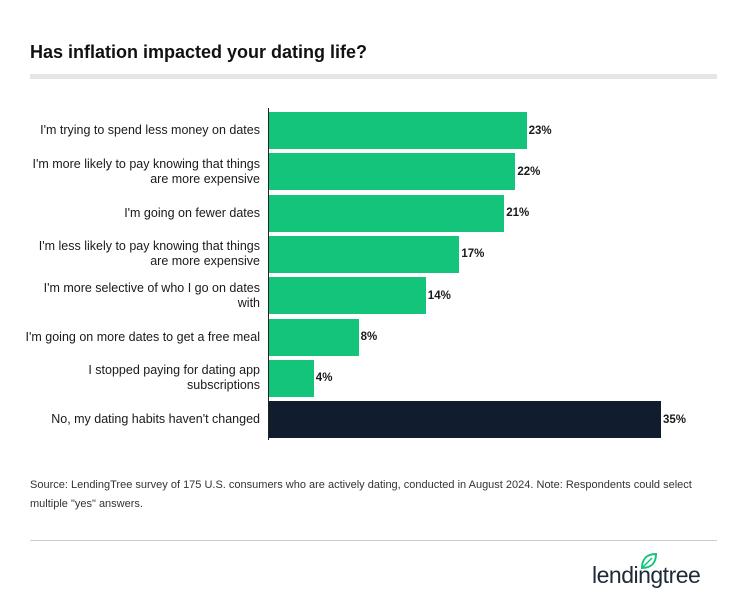 The width and height of the screenshot is (745, 606). Describe the element at coordinates (675, 419) in the screenshot. I see `value-label: 35%` at that location.